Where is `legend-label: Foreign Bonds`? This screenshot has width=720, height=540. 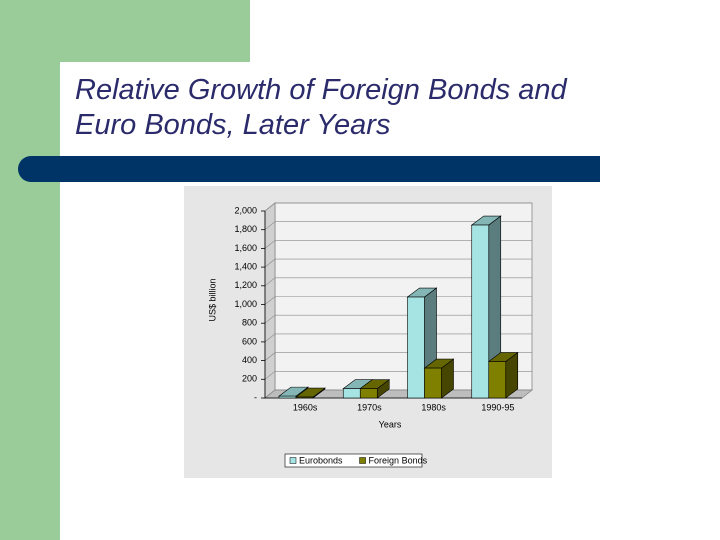 legend-label: Foreign Bonds is located at coordinates (398, 460).